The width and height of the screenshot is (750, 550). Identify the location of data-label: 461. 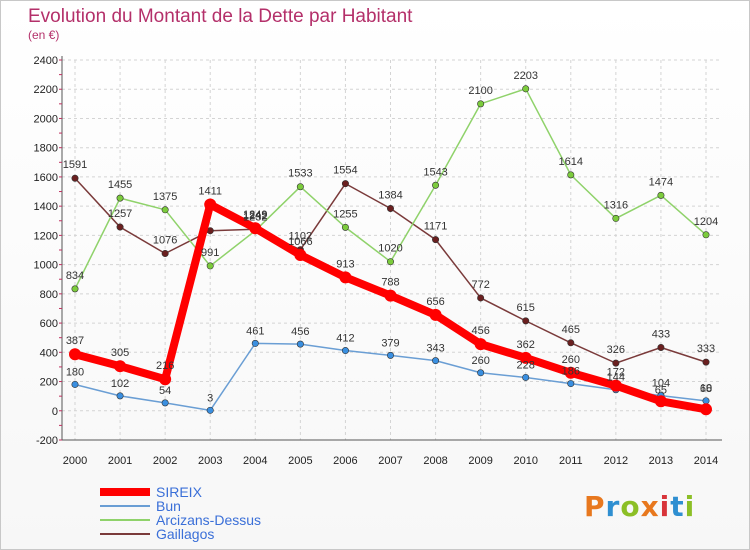
(255, 331).